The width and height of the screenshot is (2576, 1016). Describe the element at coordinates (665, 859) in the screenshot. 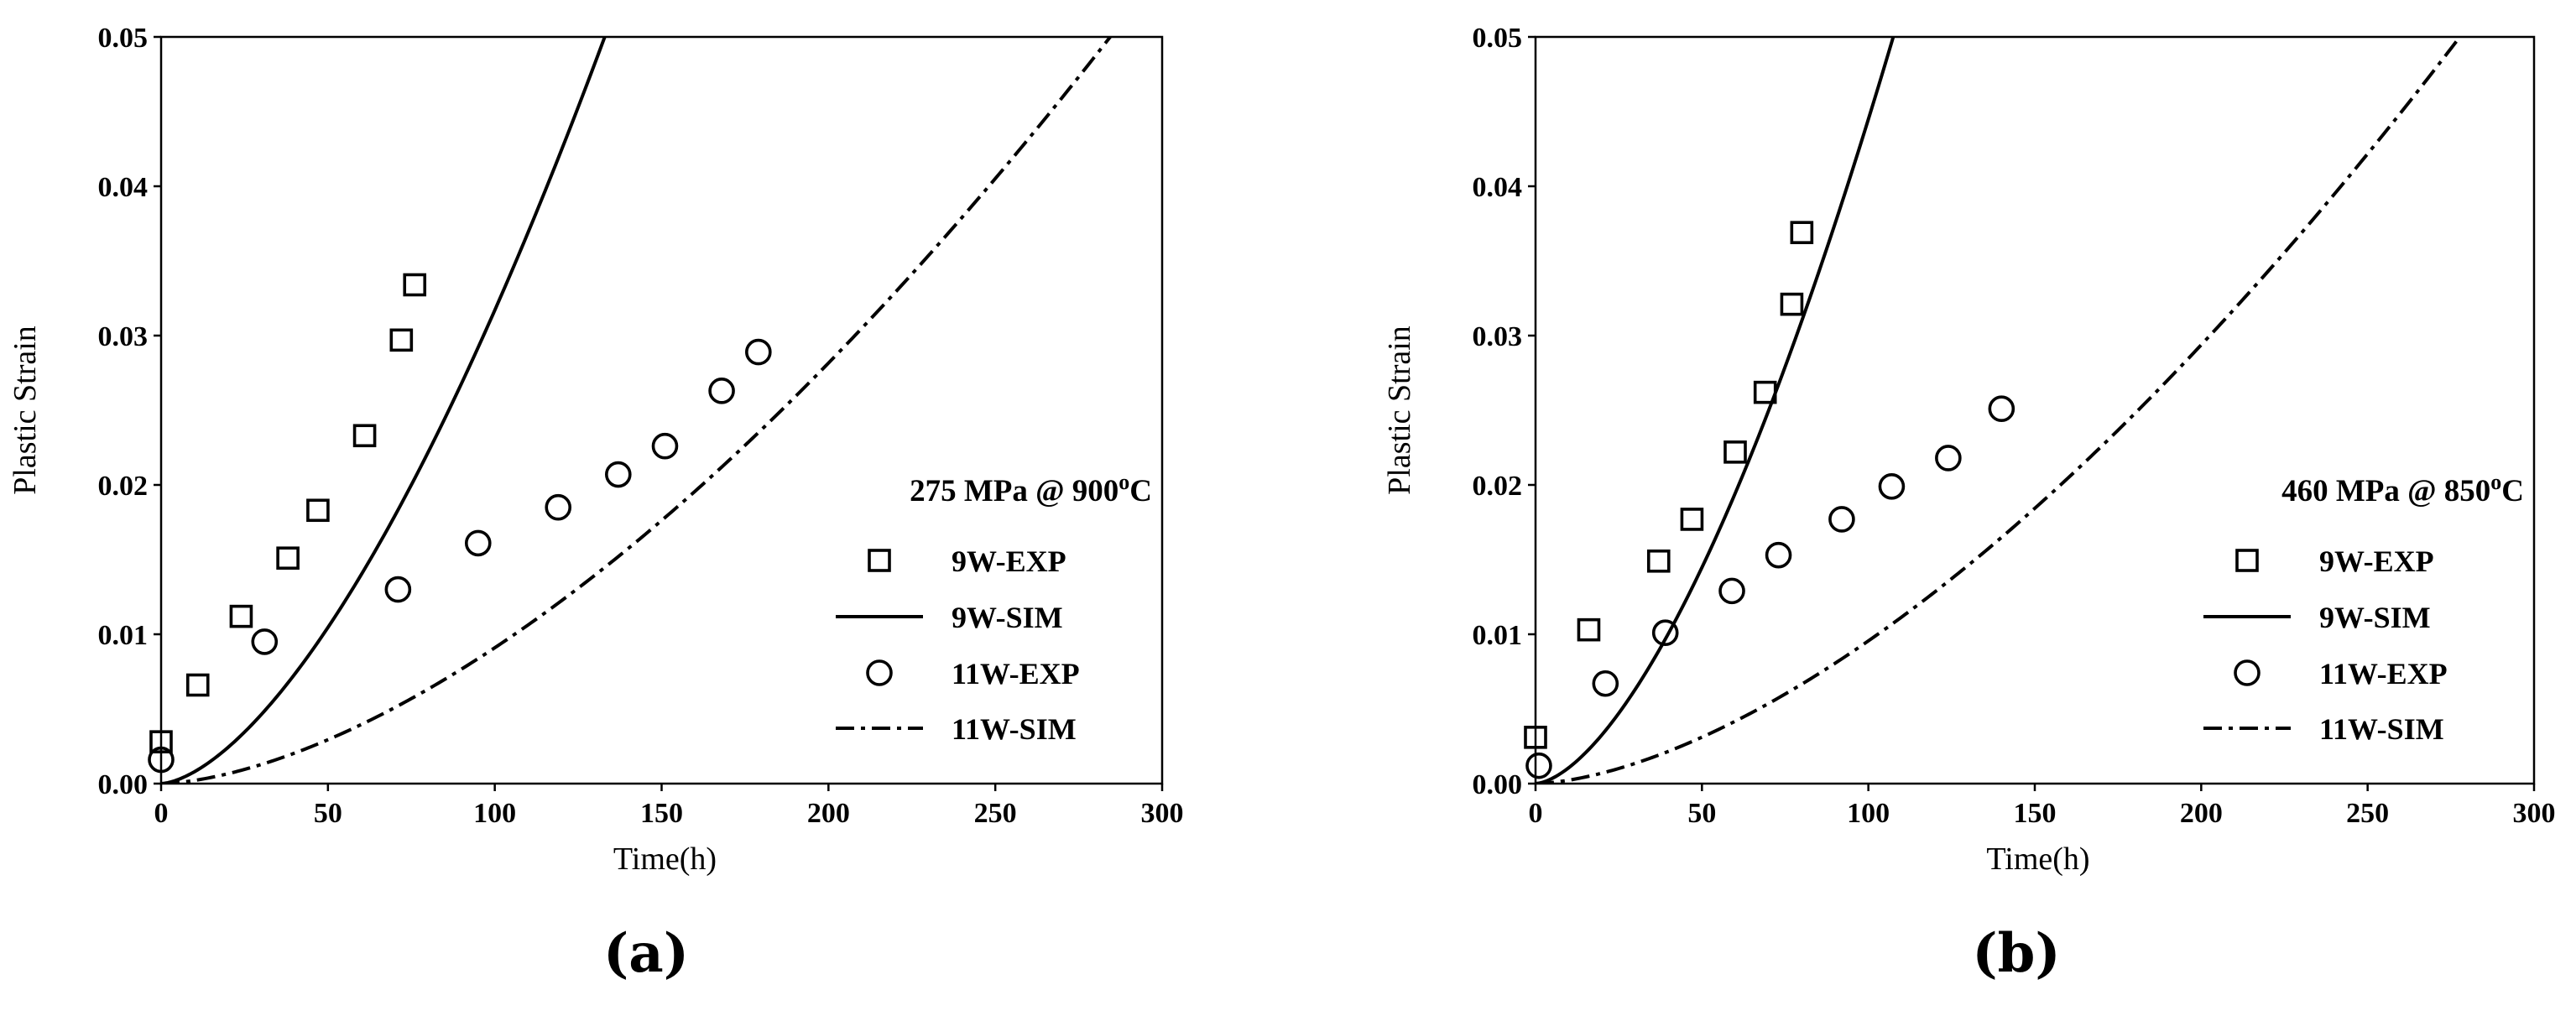

I see `panel-a-x-axis-label: Time(h)` at that location.